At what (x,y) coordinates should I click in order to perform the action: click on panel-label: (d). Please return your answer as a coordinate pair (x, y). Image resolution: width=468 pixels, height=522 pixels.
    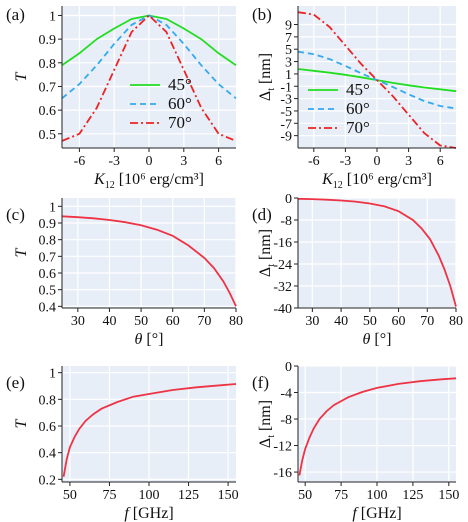
    Looking at the image, I should click on (262, 214).